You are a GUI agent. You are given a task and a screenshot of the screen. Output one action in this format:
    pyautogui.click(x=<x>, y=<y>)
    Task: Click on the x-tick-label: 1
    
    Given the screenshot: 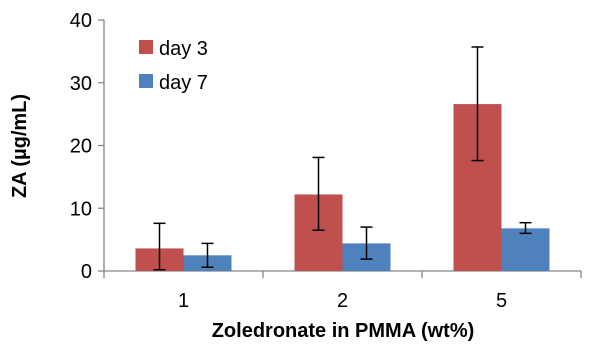 What is the action you would take?
    pyautogui.click(x=183, y=301)
    